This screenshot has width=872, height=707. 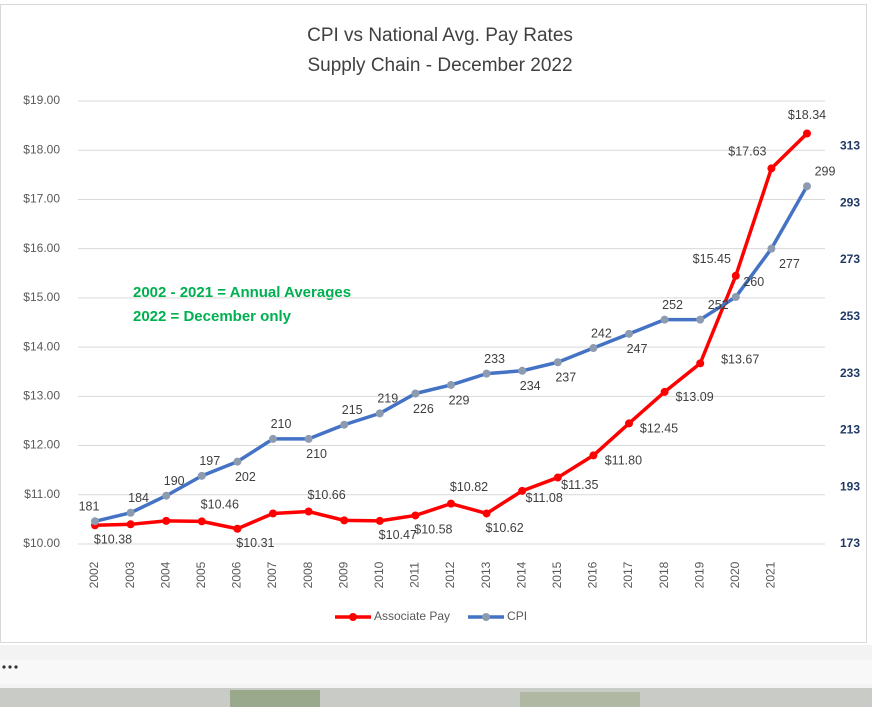 I want to click on data-label: 237, so click(x=565, y=378).